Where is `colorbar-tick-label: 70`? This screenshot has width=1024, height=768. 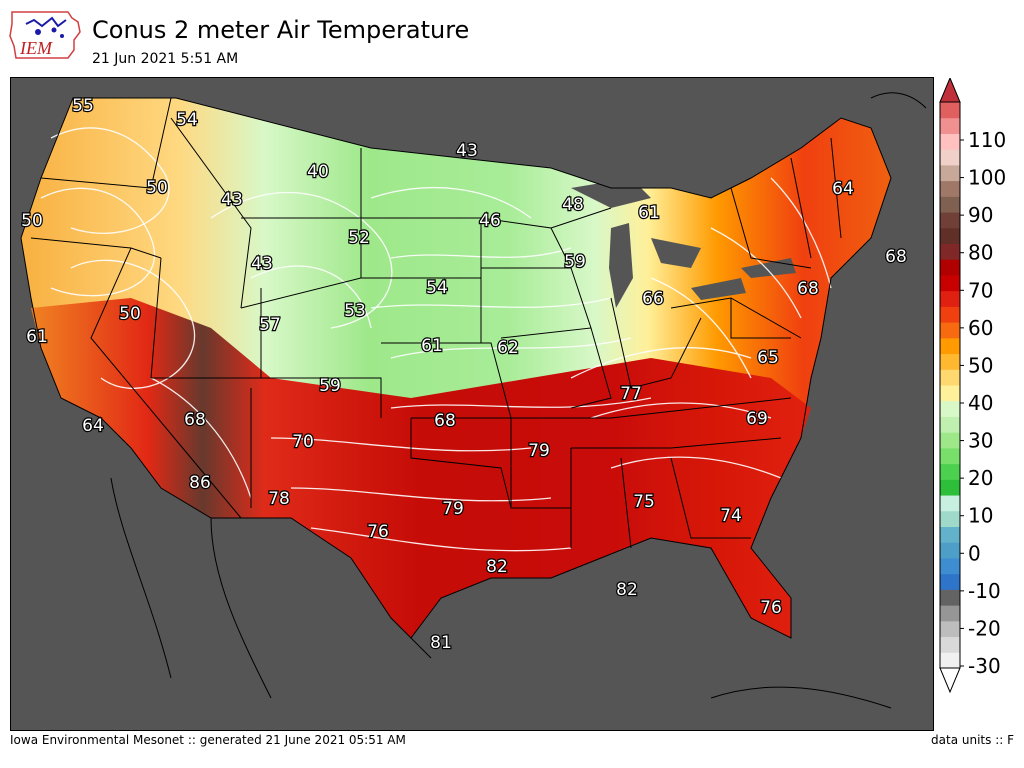 colorbar-tick-label: 70 is located at coordinates (980, 290).